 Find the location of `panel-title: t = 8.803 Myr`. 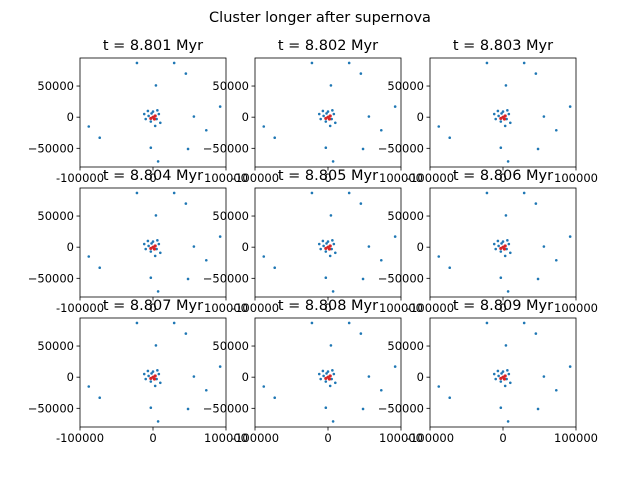

panel-title: t = 8.803 Myr is located at coordinates (503, 46).